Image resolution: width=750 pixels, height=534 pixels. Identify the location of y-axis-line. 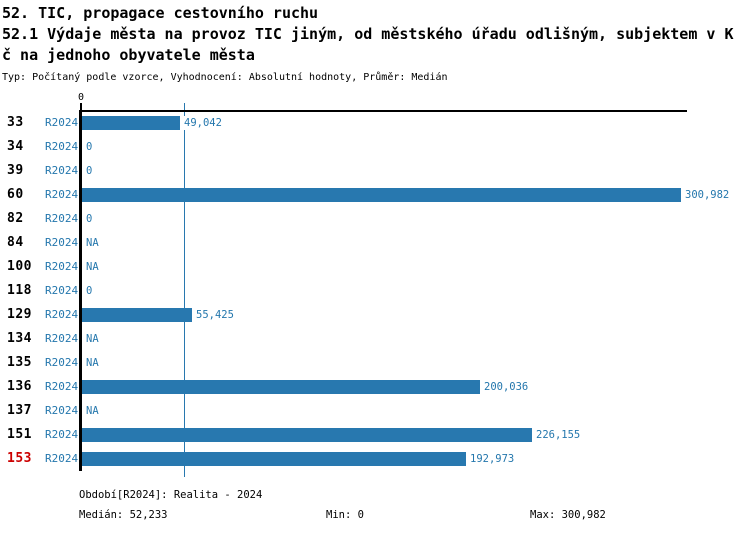
(80, 290).